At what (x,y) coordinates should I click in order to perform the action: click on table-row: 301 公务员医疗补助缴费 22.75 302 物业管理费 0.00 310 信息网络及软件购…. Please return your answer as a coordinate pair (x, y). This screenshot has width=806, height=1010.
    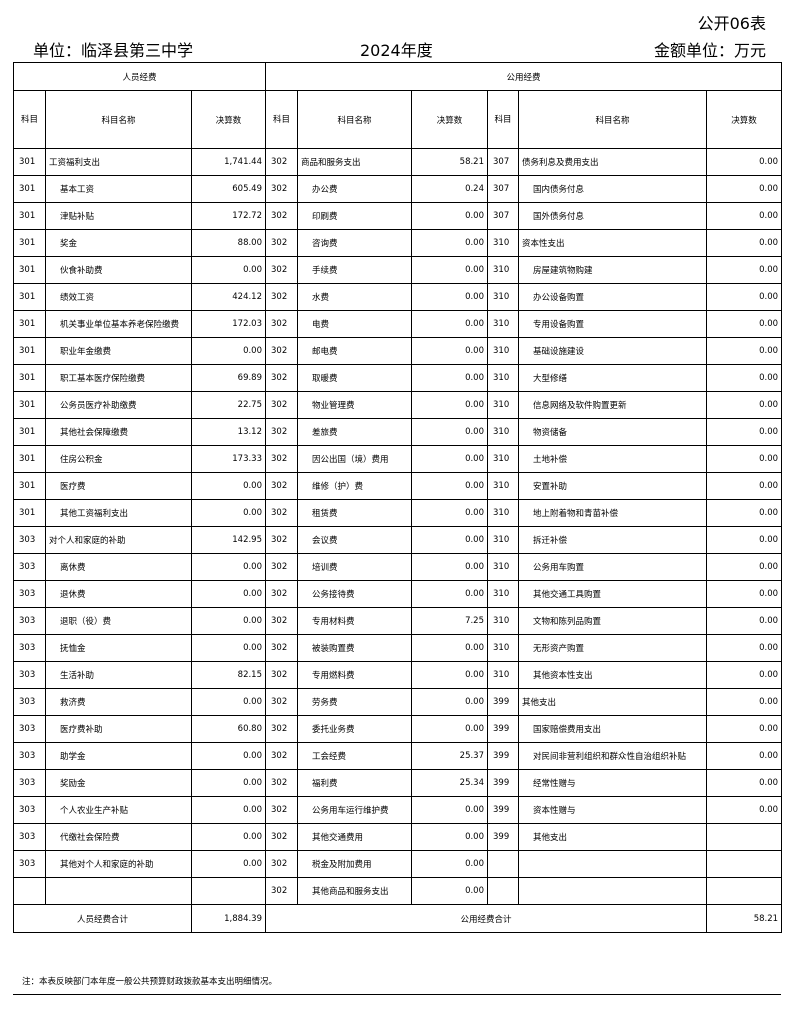
    Looking at the image, I should click on (398, 405).